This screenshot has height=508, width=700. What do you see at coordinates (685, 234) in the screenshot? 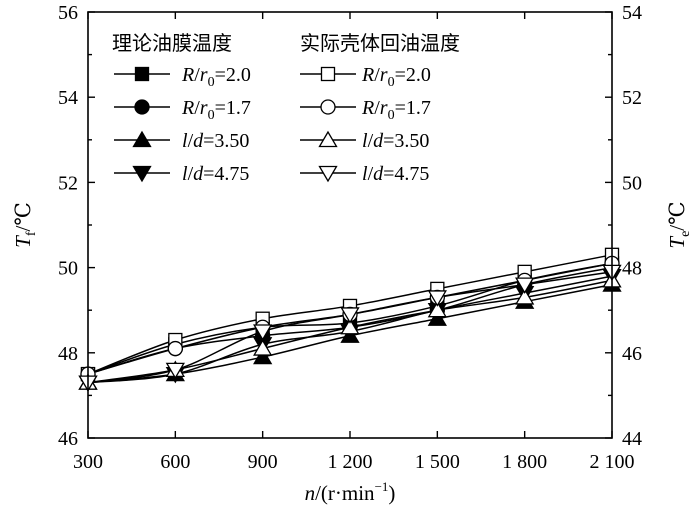
I see `right-y-axis-sub: e` at bounding box center [685, 234].